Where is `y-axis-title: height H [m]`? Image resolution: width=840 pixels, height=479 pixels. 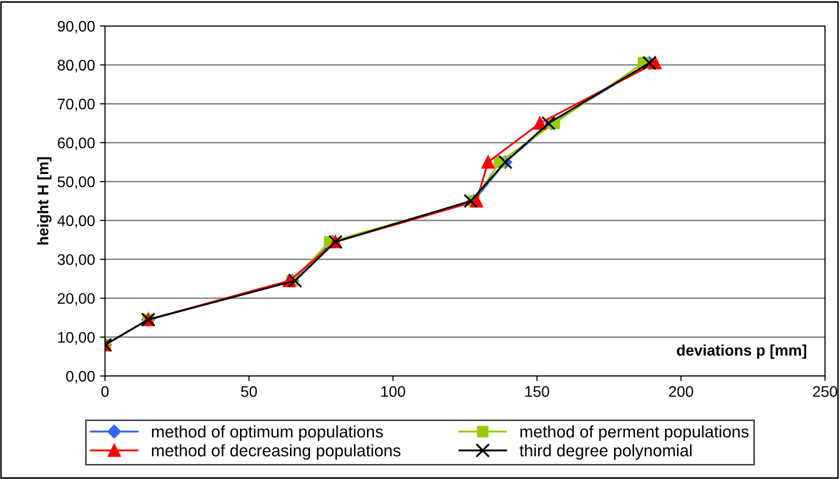 y-axis-title: height H [m] is located at coordinates (44, 200).